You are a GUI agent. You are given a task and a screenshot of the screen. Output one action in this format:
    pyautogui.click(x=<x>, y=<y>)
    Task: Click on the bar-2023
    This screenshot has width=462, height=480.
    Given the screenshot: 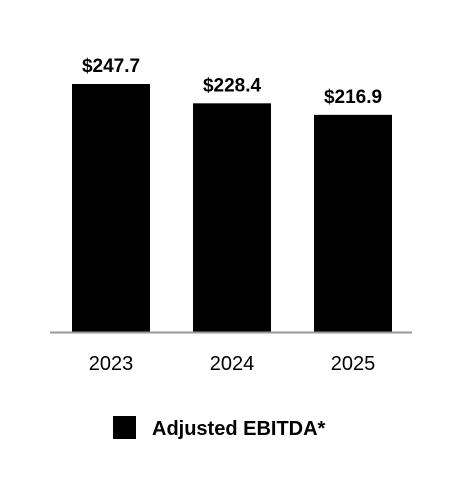 What is the action you would take?
    pyautogui.click(x=111, y=208)
    